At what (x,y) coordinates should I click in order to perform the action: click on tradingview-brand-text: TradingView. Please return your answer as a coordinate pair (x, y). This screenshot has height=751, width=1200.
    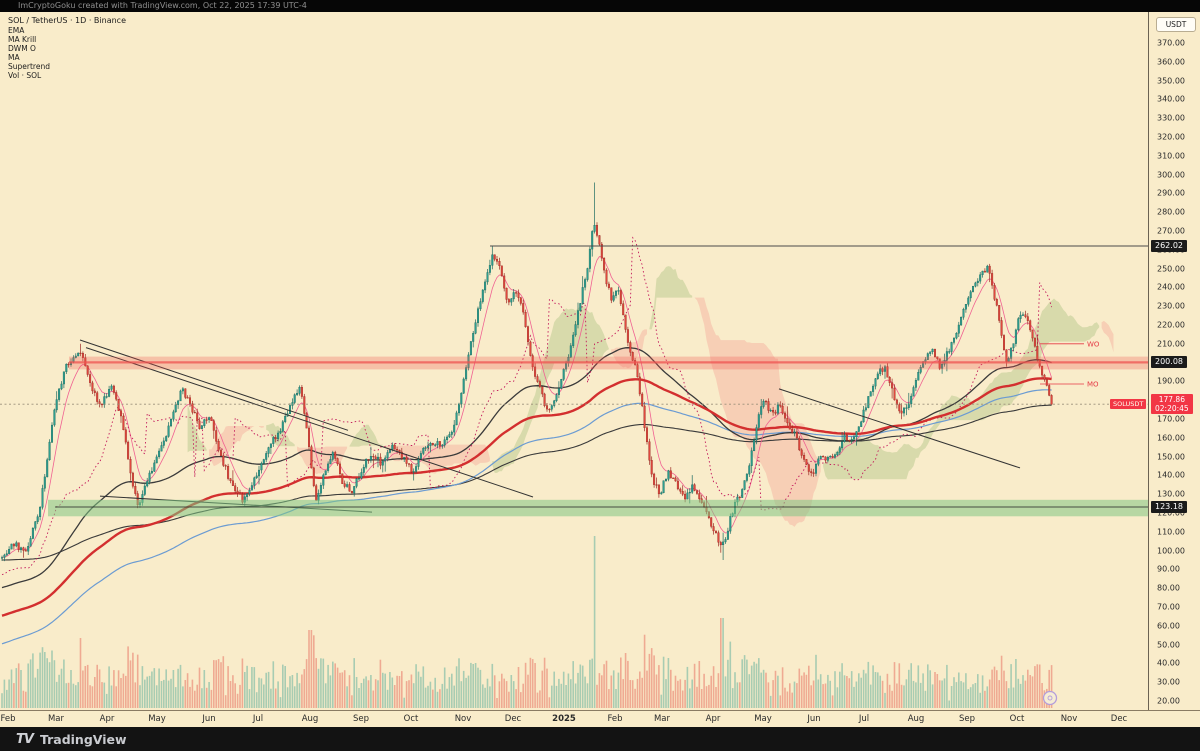
    Looking at the image, I should click on (83, 739).